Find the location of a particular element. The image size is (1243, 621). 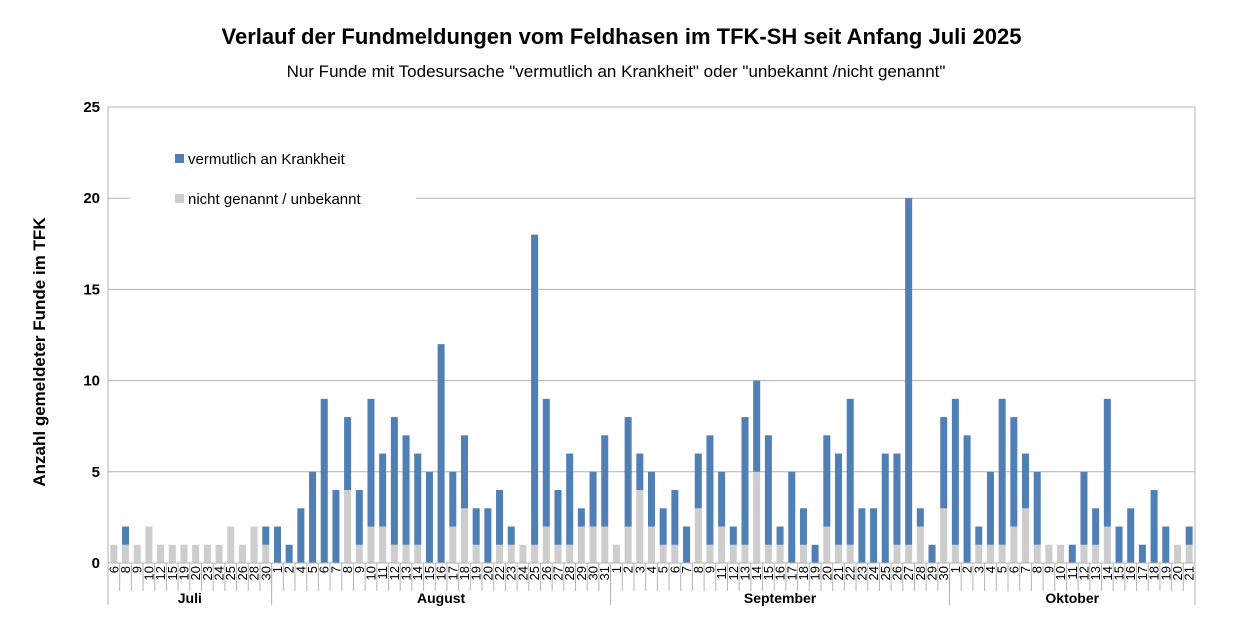

x-tick-label: 5 is located at coordinates (1002, 569).